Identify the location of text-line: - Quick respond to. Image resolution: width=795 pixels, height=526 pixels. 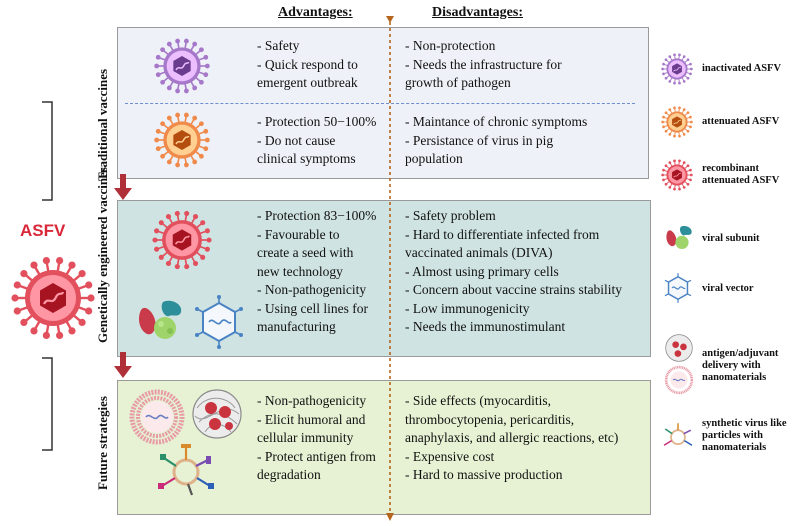
(307, 64).